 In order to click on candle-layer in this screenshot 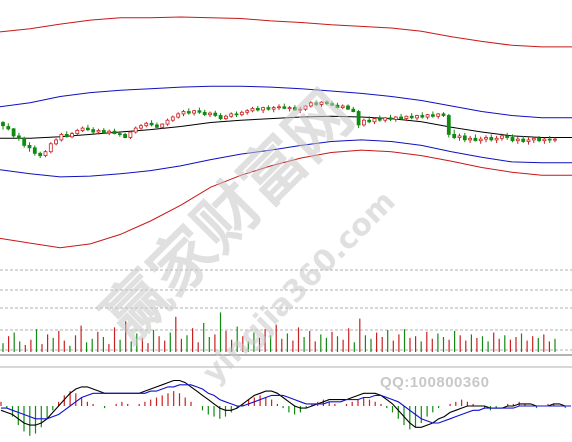, I will do `click(279, 129)`.